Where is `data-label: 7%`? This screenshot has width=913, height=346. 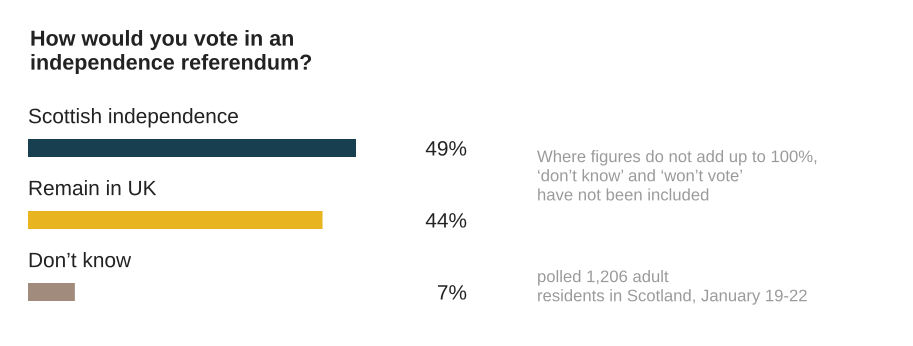 data-label: 7% is located at coordinates (452, 292).